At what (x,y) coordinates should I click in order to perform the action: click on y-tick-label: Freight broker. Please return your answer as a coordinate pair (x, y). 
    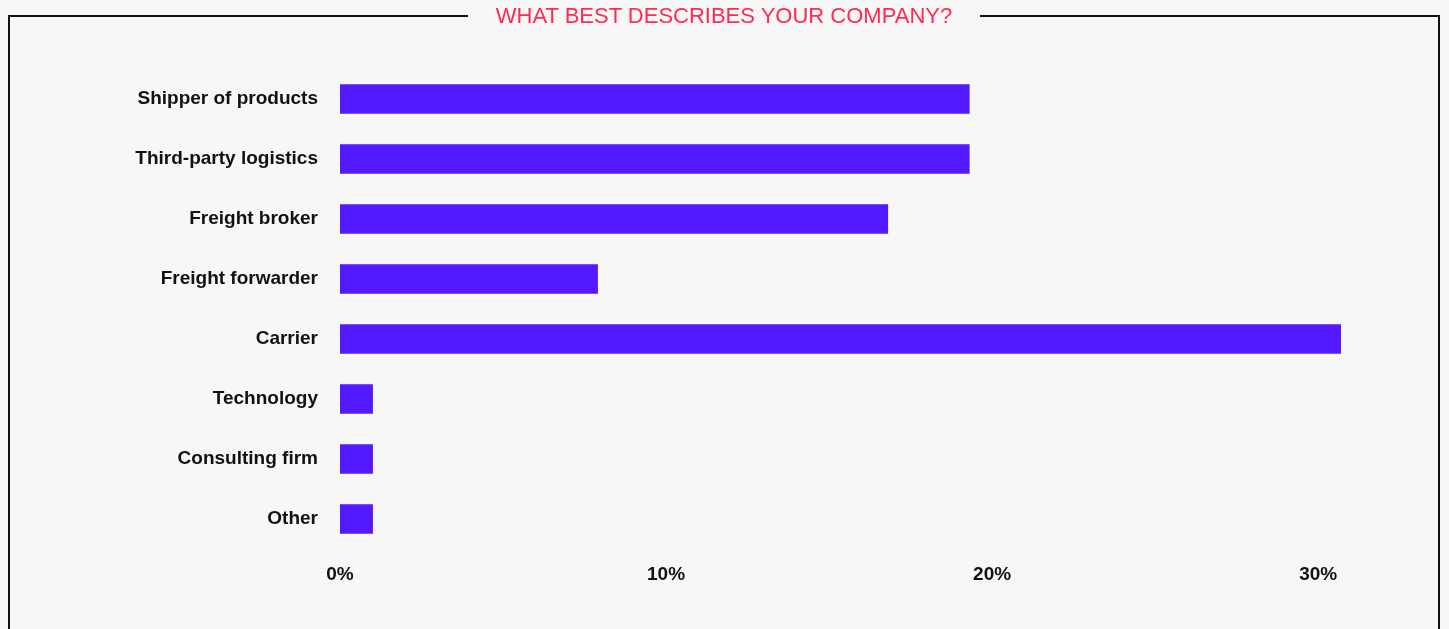
    Looking at the image, I should click on (254, 218).